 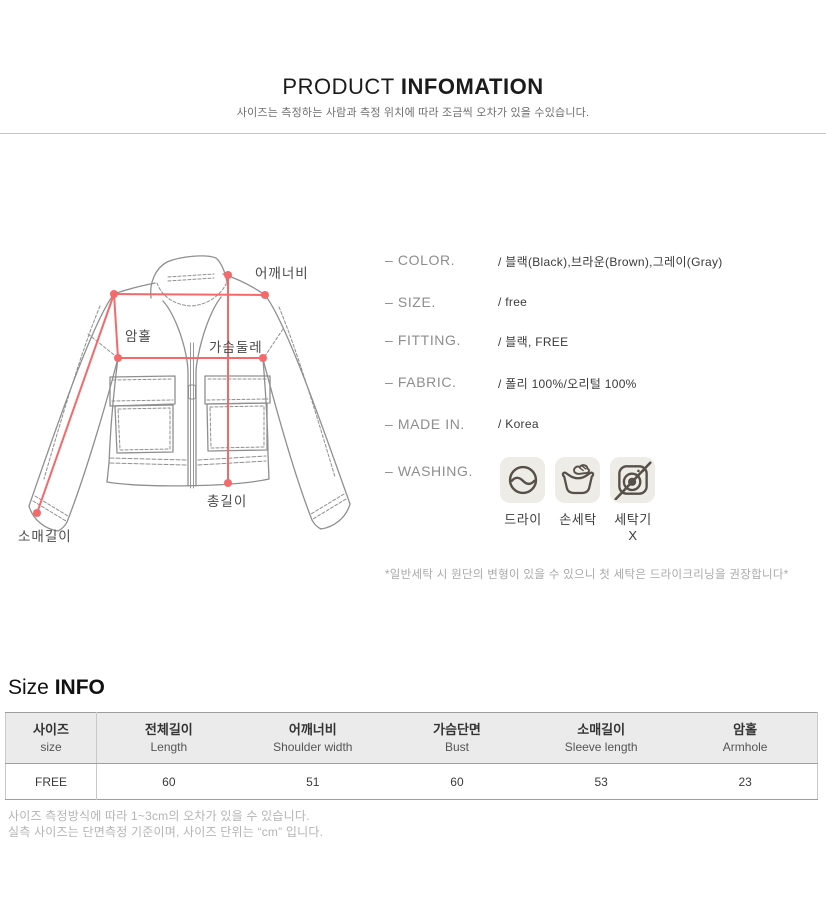 What do you see at coordinates (159, 816) in the screenshot?
I see `size-footnote-line1: 사이즈 측정방식에 따라 1~3cm의 오차가 있을 수 있습니다.` at bounding box center [159, 816].